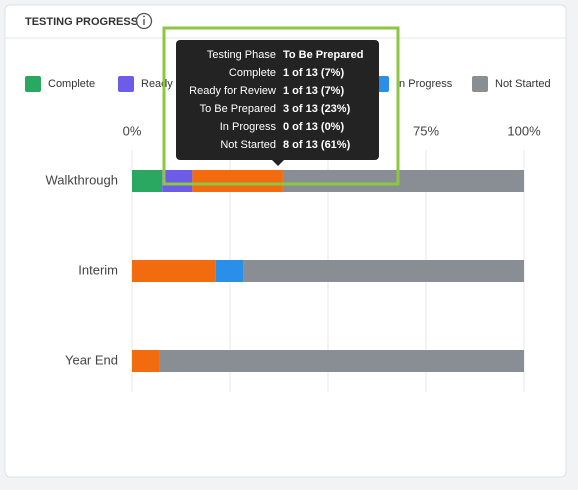 The width and height of the screenshot is (578, 490). Describe the element at coordinates (252, 73) in the screenshot. I see `tooltip-row-label: Complete` at that location.